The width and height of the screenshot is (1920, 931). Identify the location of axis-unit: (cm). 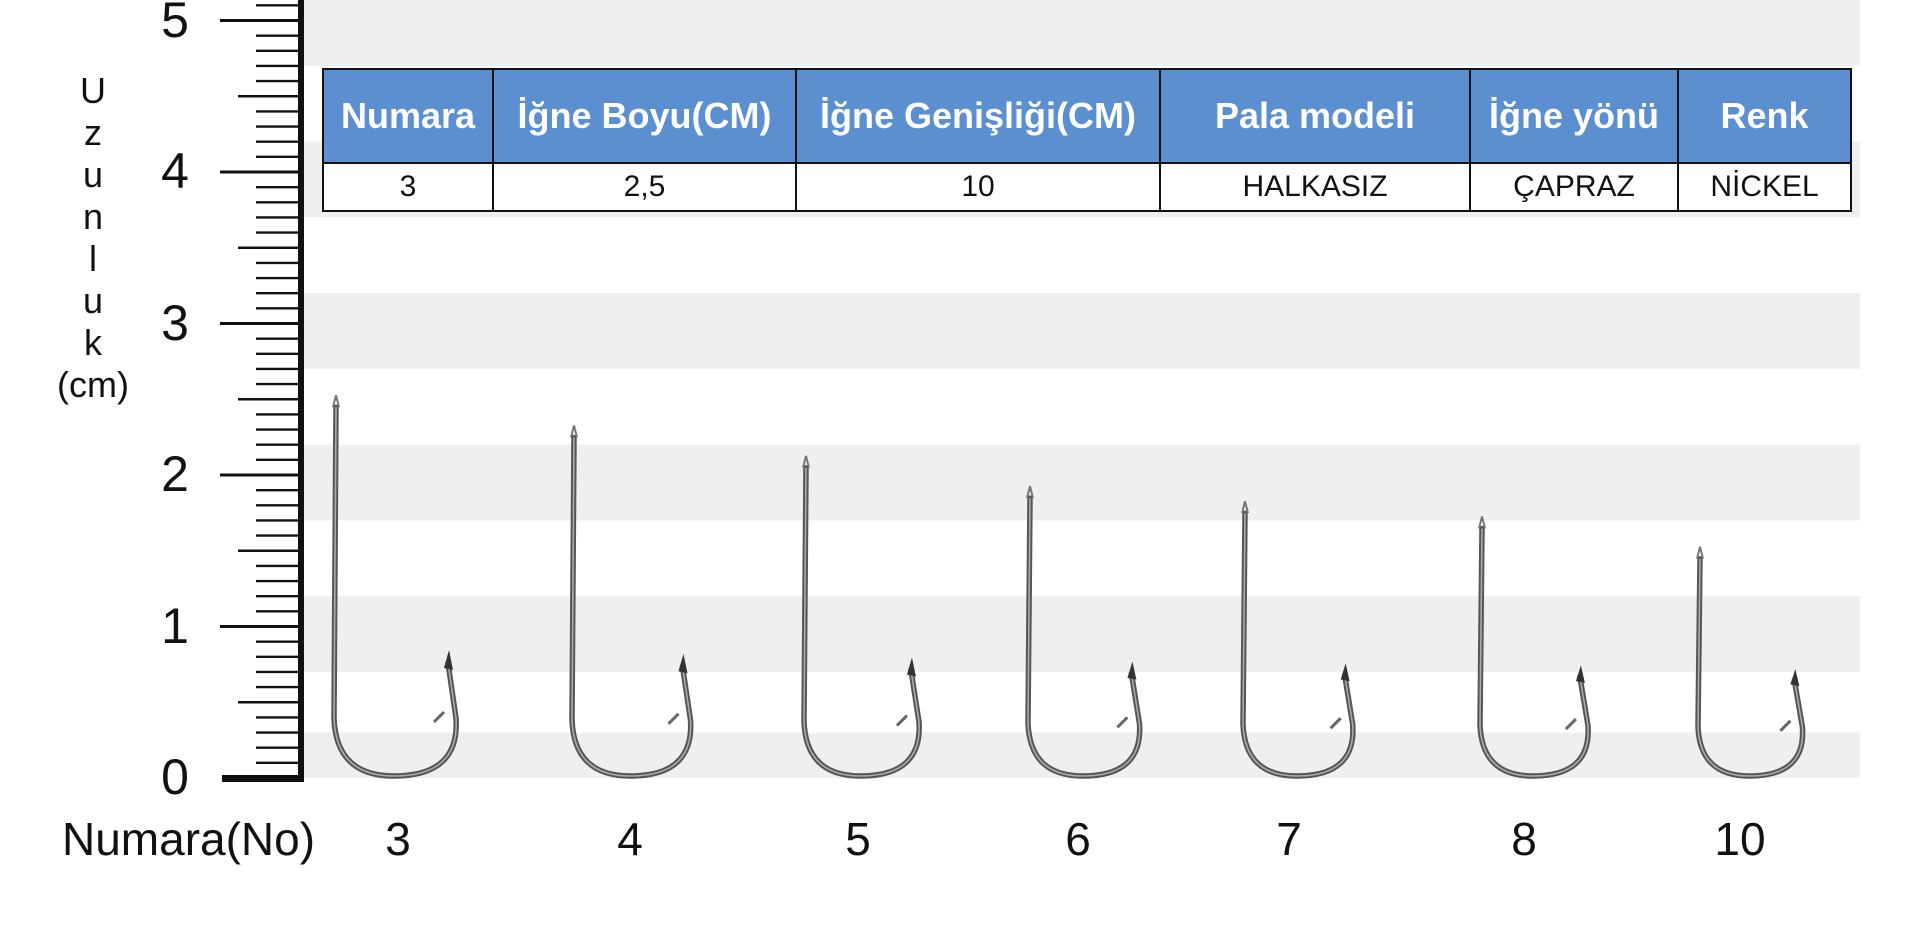
(93, 384).